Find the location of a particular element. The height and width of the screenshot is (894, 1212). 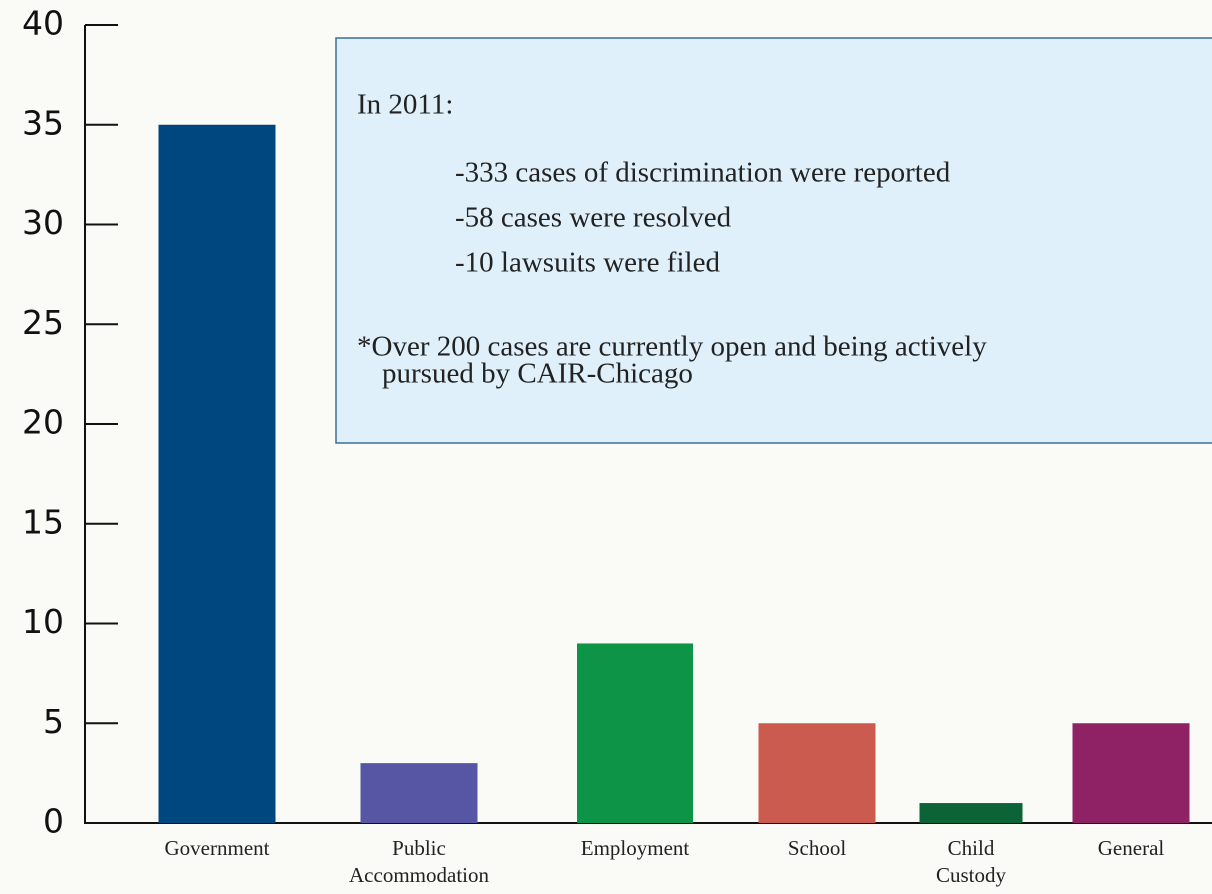

annotation-item: -58 cases were resolved is located at coordinates (593, 218).